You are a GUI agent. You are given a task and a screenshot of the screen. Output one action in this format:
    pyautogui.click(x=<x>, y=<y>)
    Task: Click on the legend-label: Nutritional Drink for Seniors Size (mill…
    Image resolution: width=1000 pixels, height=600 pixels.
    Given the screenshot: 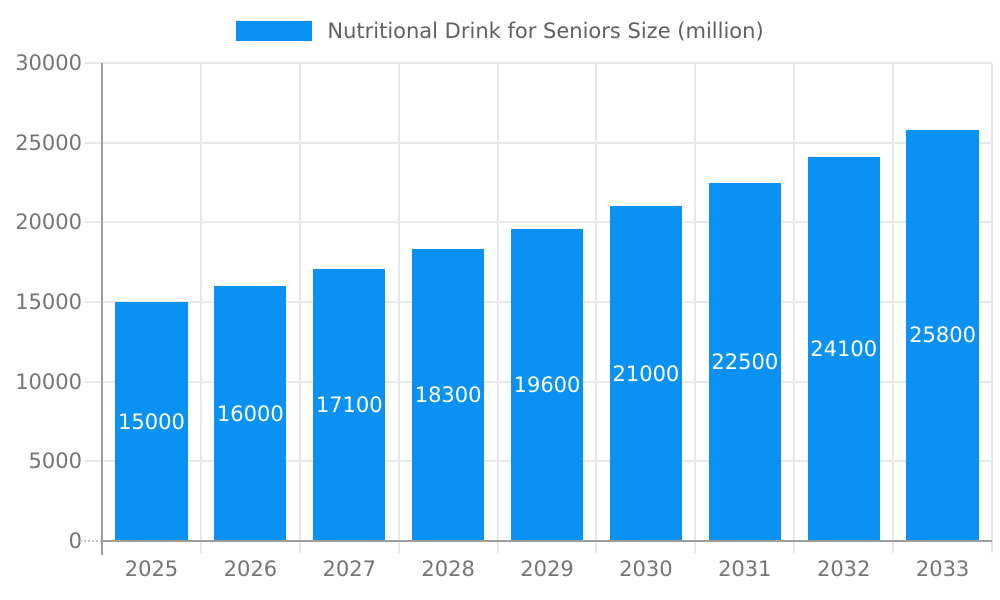 What is the action you would take?
    pyautogui.click(x=545, y=31)
    